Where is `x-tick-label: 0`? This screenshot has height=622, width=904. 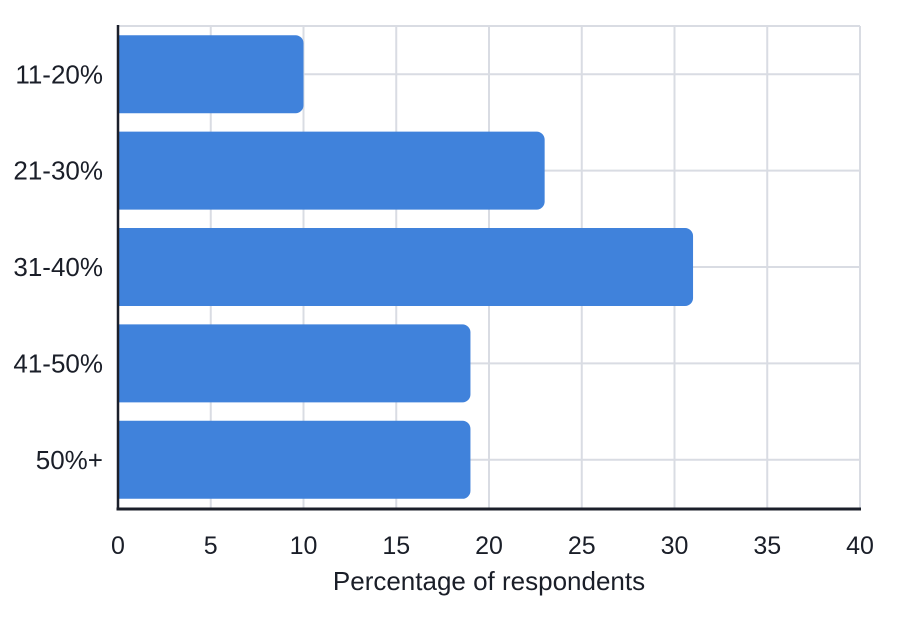 x-tick-label: 0 is located at coordinates (118, 546).